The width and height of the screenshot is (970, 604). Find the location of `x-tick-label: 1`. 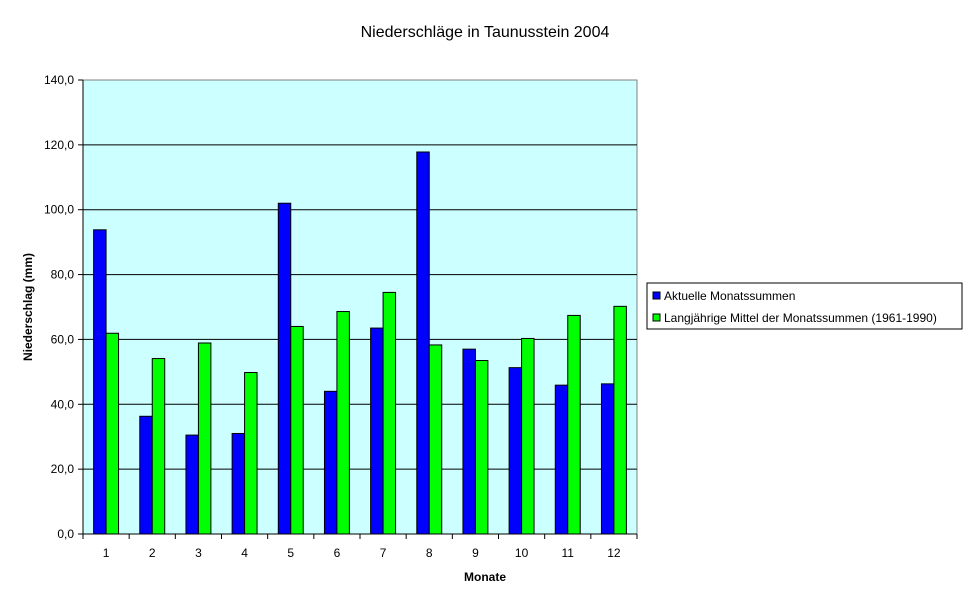

x-tick-label: 1 is located at coordinates (106, 553).